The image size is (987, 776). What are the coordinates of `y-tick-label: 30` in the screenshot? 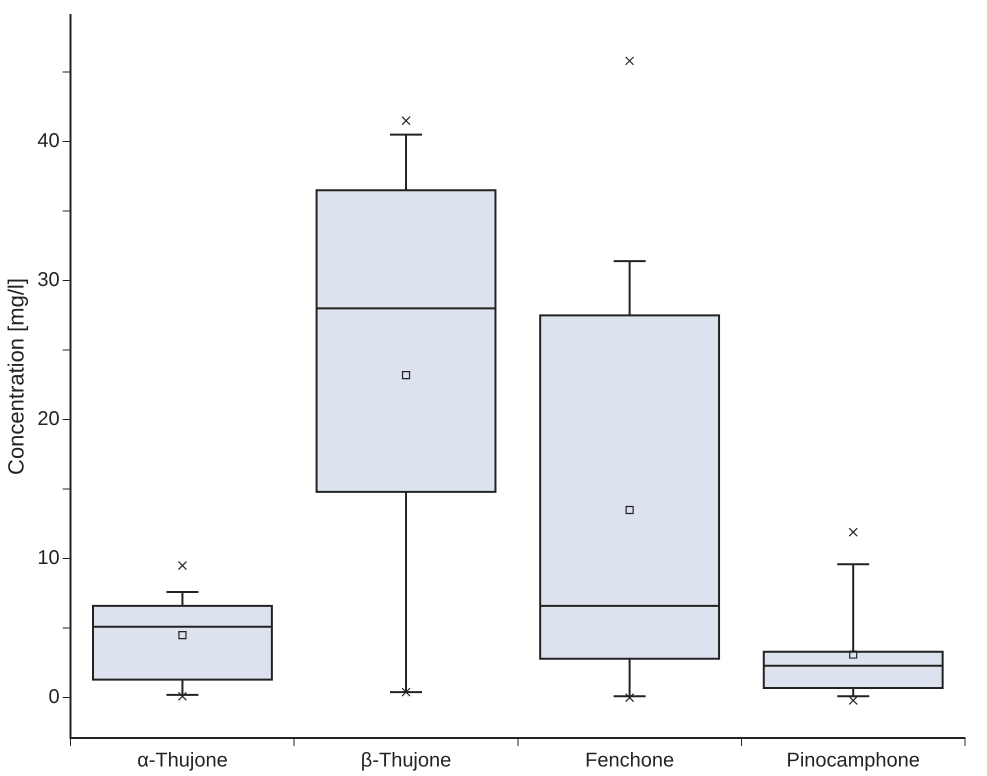 It's located at (48, 280).